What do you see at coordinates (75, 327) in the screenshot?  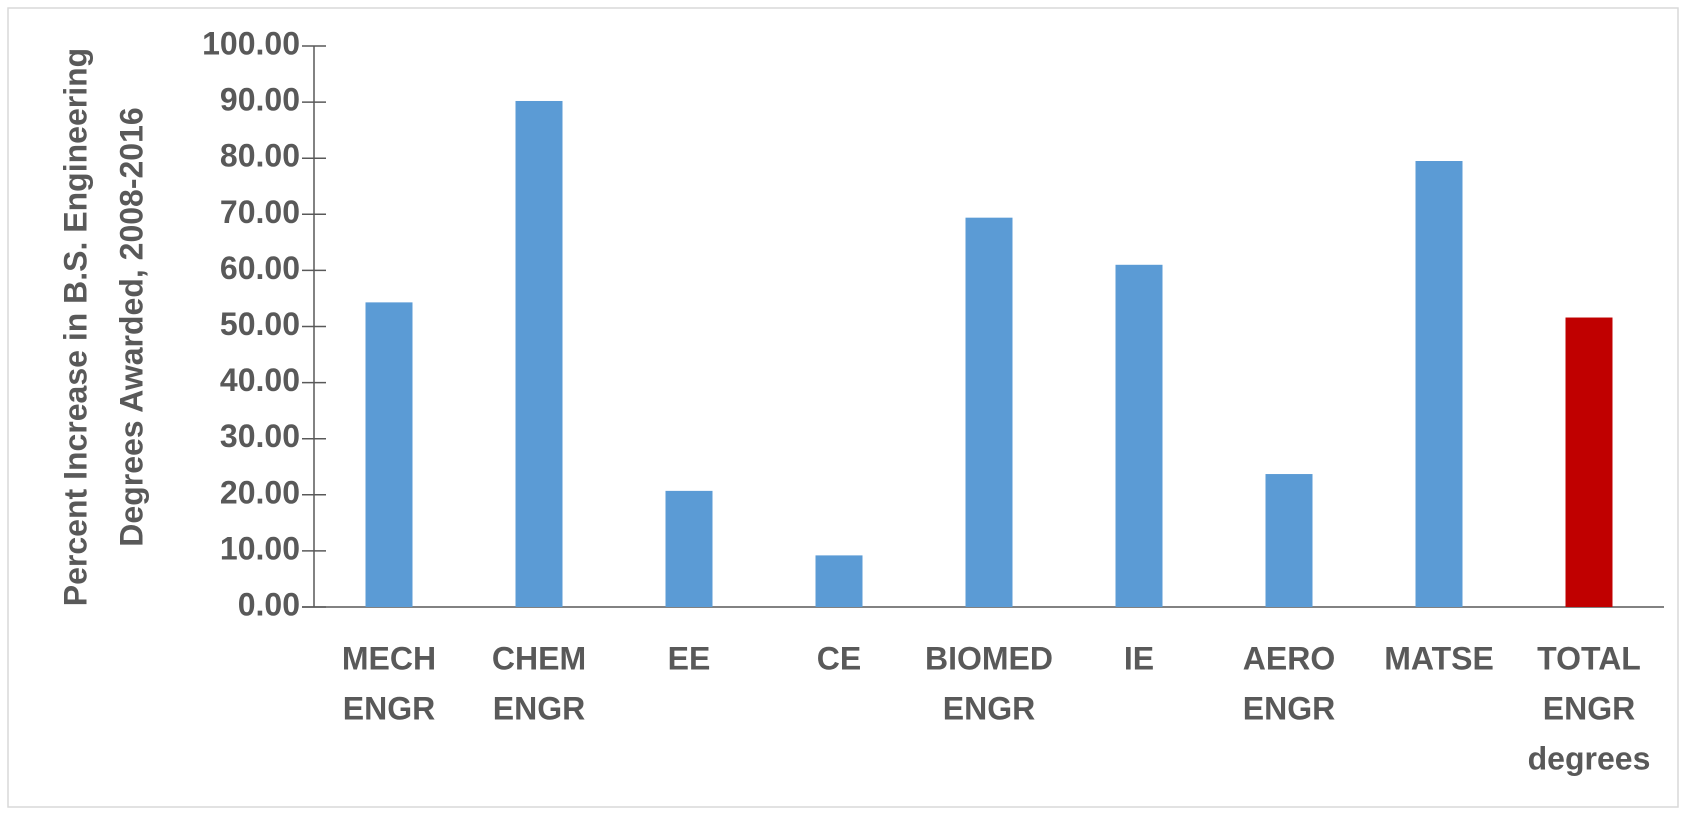 I see `y-axis-title-line: Percent Increase in B.S. Engineering` at bounding box center [75, 327].